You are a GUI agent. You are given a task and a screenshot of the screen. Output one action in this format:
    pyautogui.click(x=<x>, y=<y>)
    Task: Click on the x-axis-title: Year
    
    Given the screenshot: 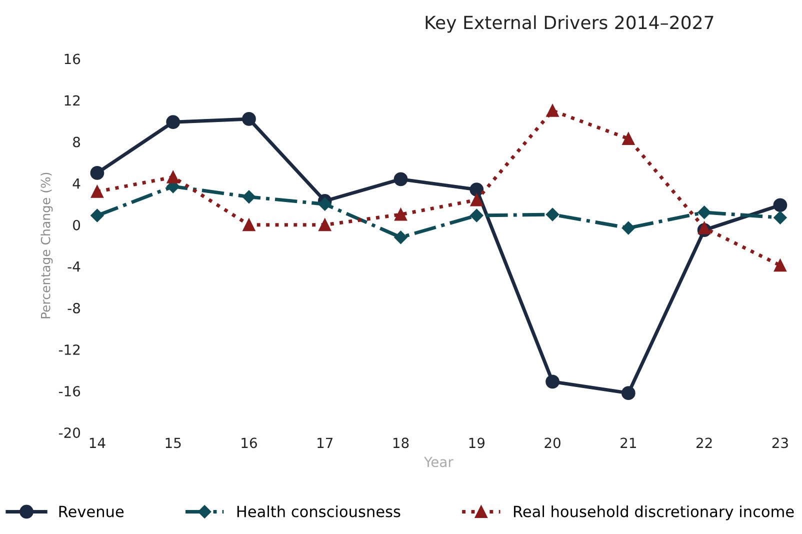 What is the action you would take?
    pyautogui.click(x=439, y=462)
    